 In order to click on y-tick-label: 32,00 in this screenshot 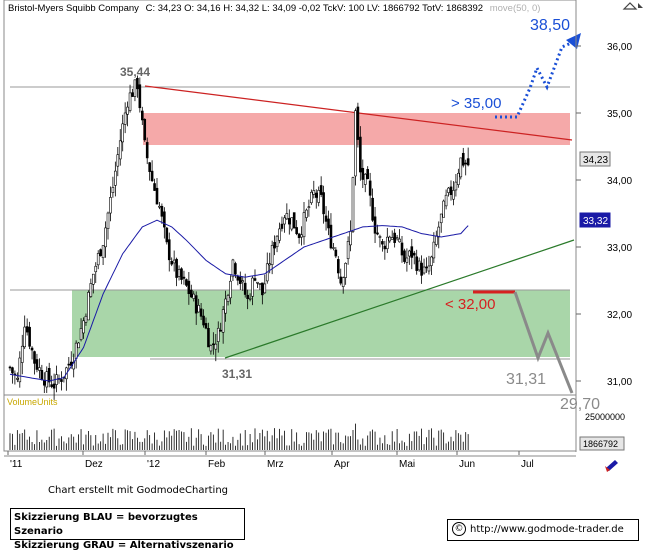, I will do `click(619, 315)`.